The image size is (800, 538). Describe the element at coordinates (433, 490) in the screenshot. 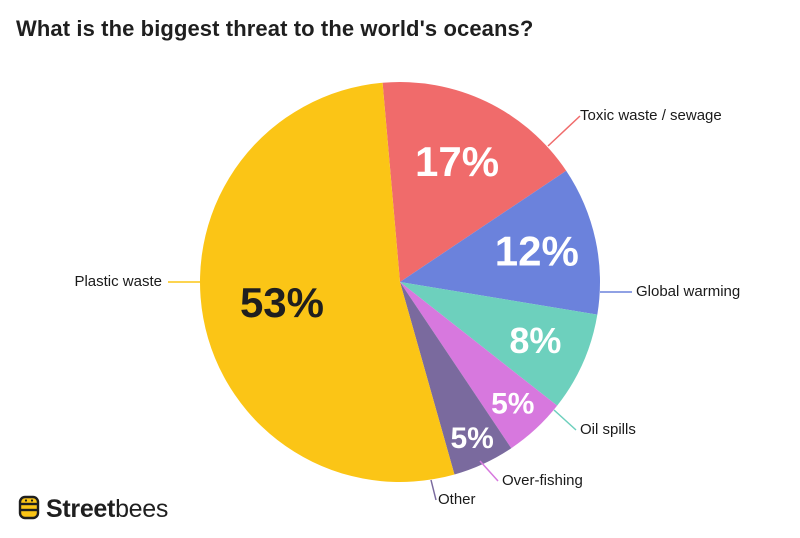

I see `callout-line-other` at that location.